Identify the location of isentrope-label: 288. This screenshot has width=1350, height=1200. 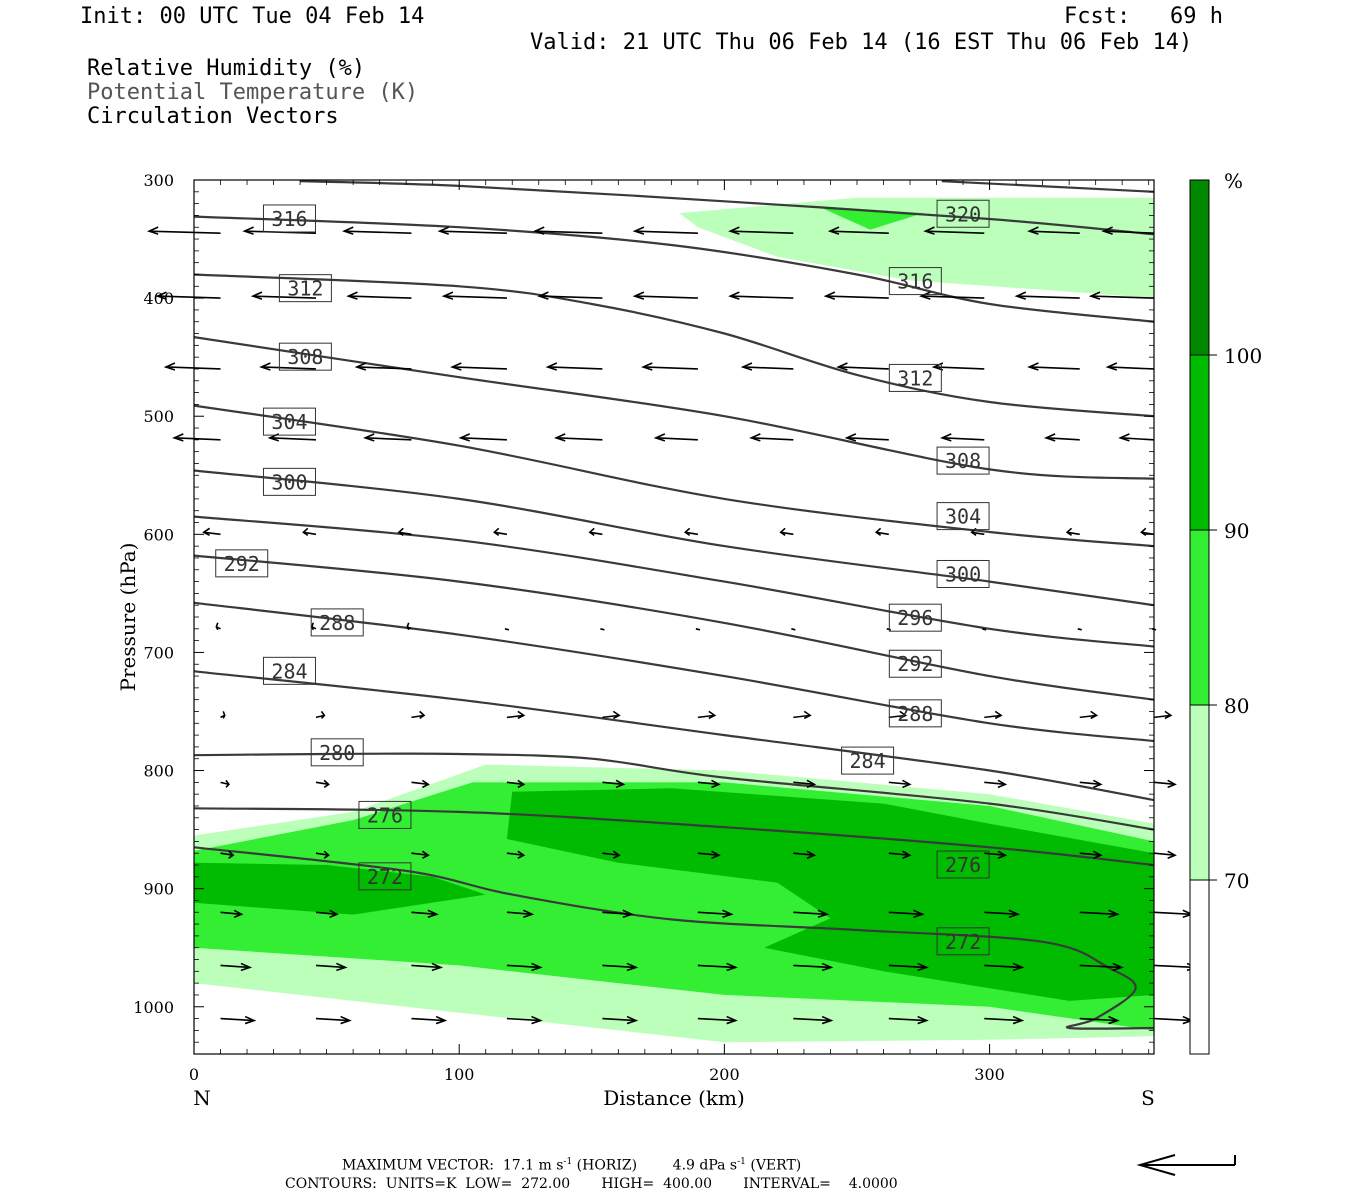
(915, 714).